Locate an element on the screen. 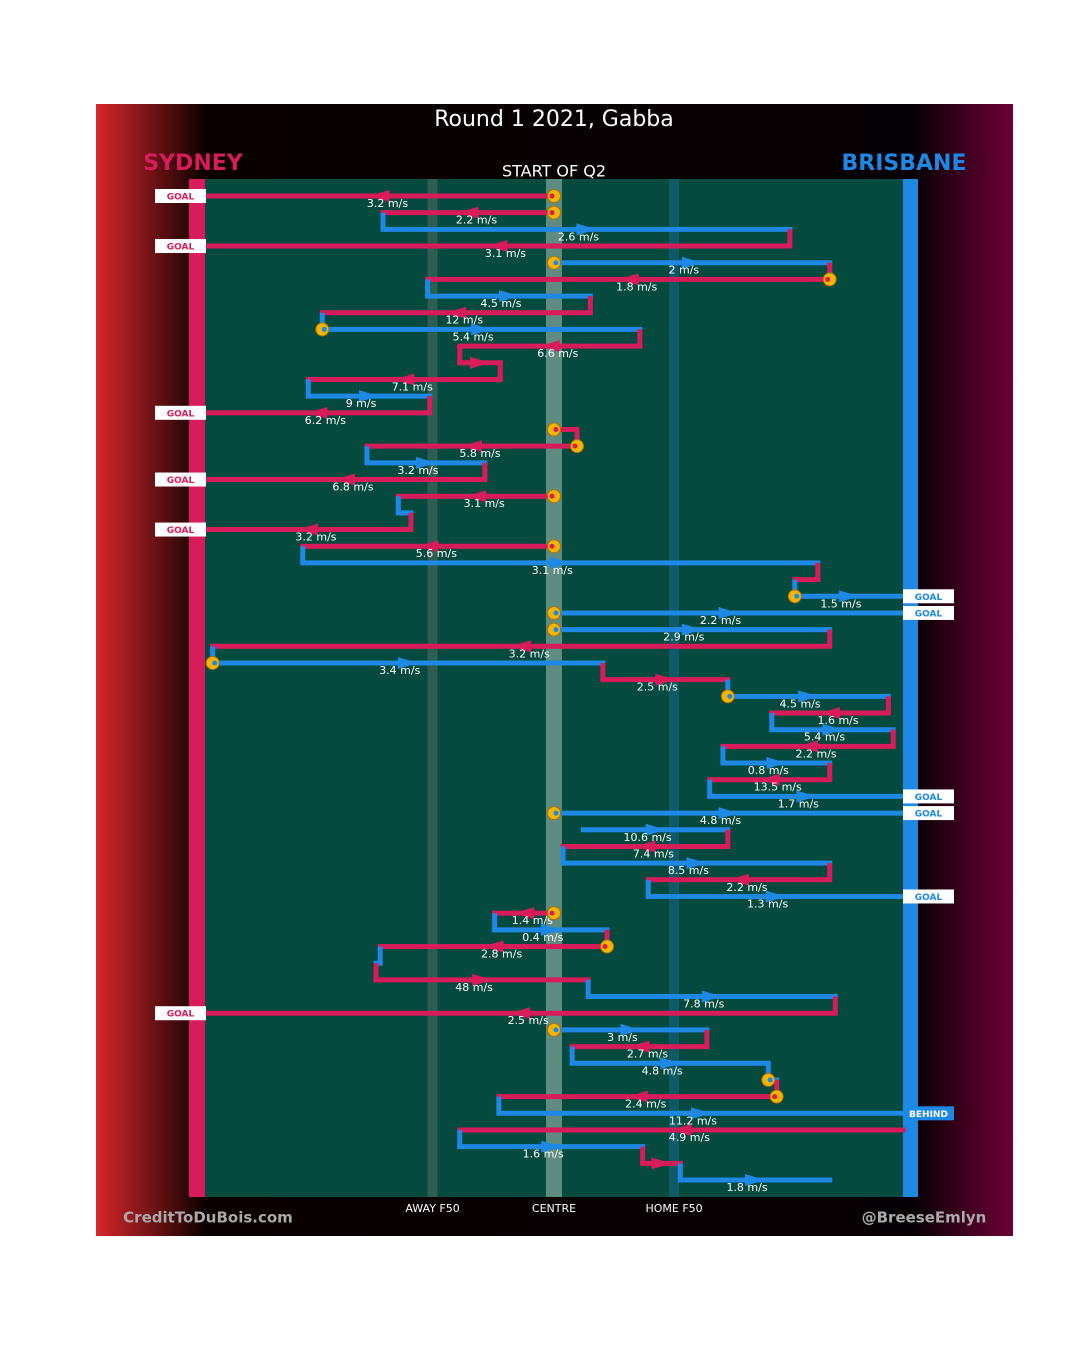  speed-label: 2 m/s is located at coordinates (684, 270).